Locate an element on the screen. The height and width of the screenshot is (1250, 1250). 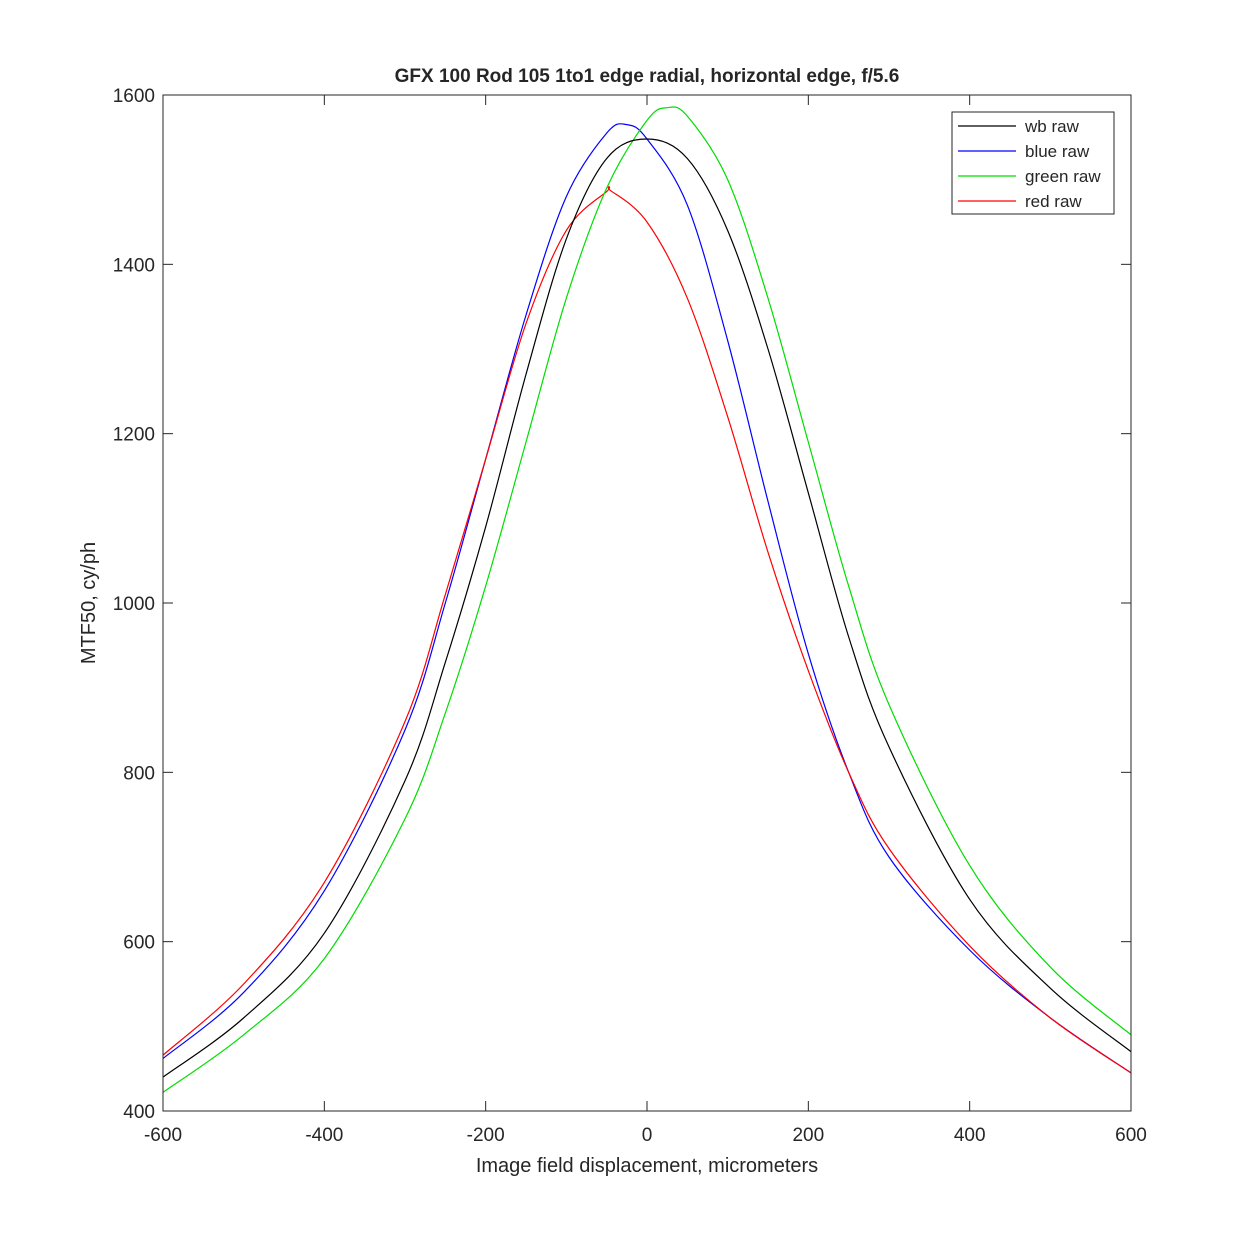
legend-entries: wb raw blue raw green raw red raw is located at coordinates (1029, 164).